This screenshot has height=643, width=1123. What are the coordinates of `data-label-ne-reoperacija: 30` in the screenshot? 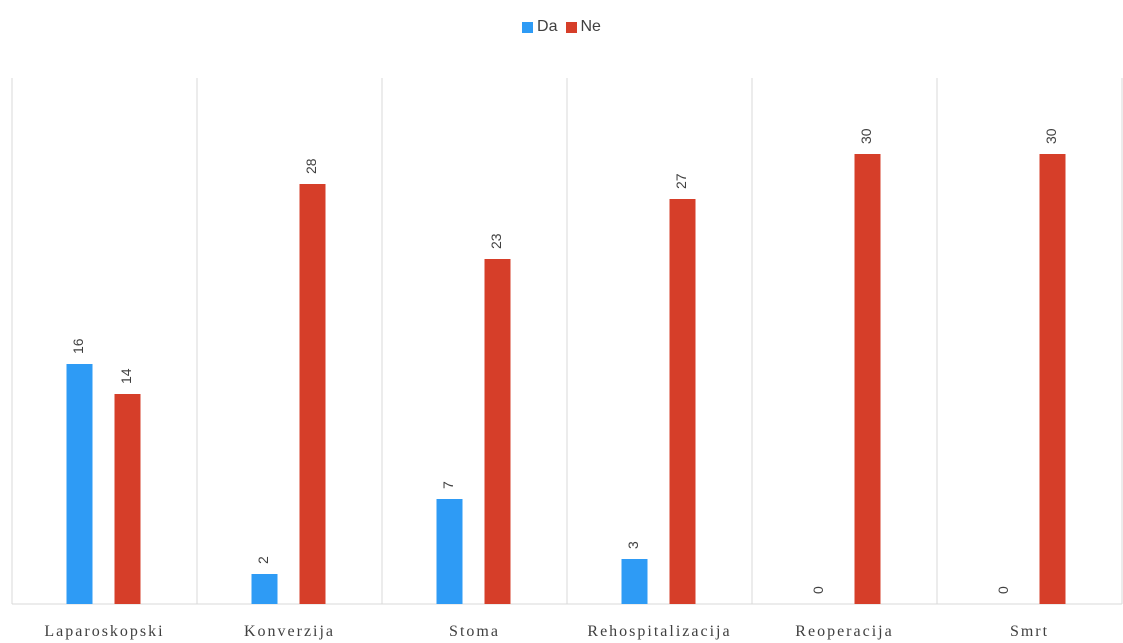 It's located at (866, 136).